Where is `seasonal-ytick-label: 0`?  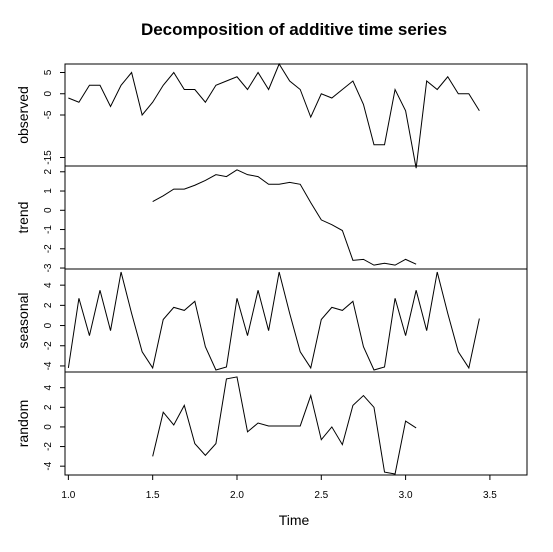
seasonal-ytick-label: 0 is located at coordinates (48, 325).